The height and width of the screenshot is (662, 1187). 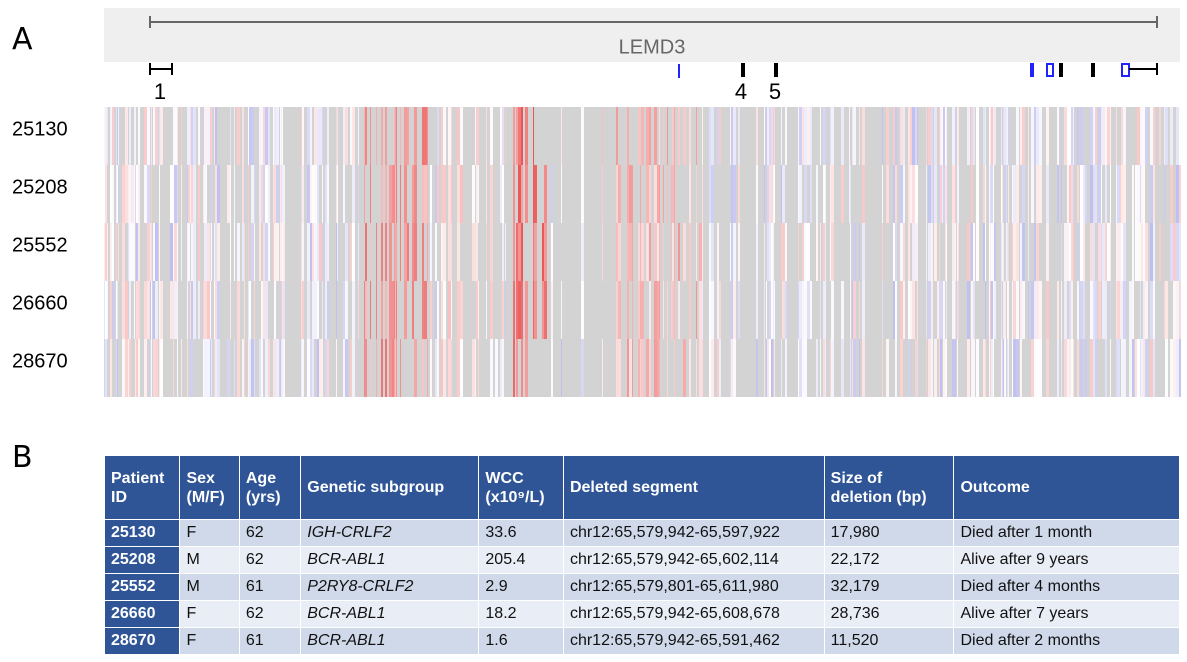 What do you see at coordinates (142, 614) in the screenshot?
I see `table-cell: 26660` at bounding box center [142, 614].